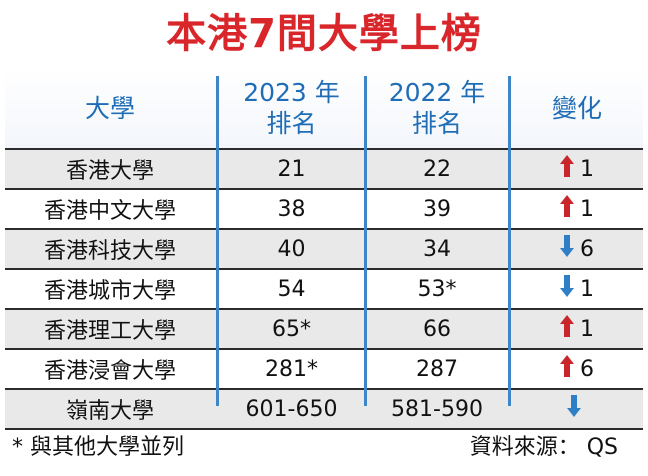 The height and width of the screenshot is (476, 648). I want to click on university-name: 香港理工大學, so click(109, 331).